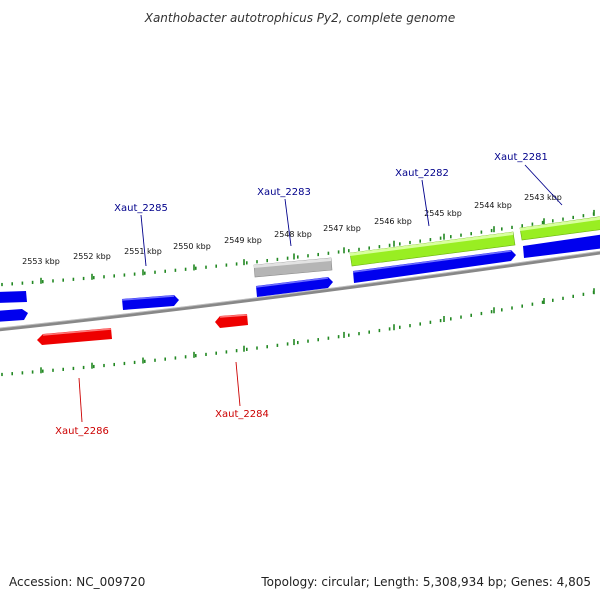 The width and height of the screenshot is (600, 600). Describe the element at coordinates (141, 208) in the screenshot. I see `gene-label: Xaut_2285` at that location.